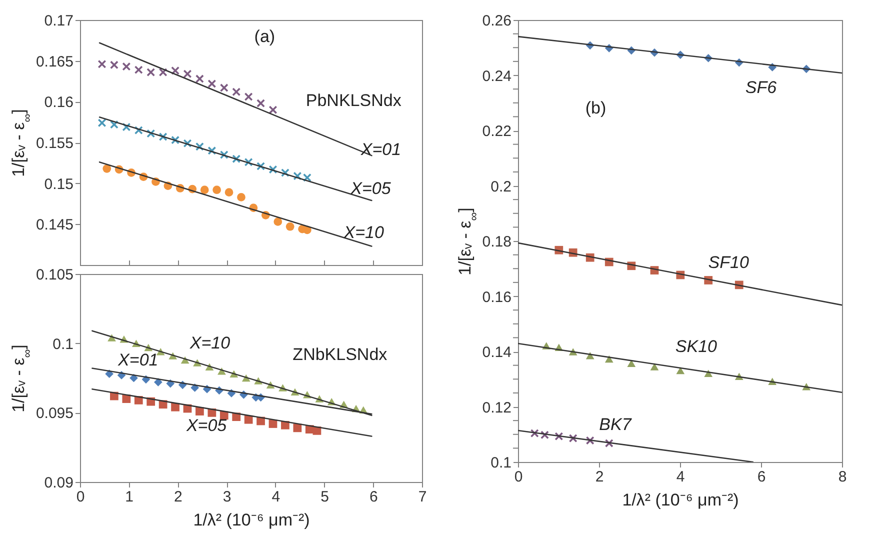  What do you see at coordinates (59, 21) in the screenshot?
I see `y-tick-label: 0.17` at bounding box center [59, 21].